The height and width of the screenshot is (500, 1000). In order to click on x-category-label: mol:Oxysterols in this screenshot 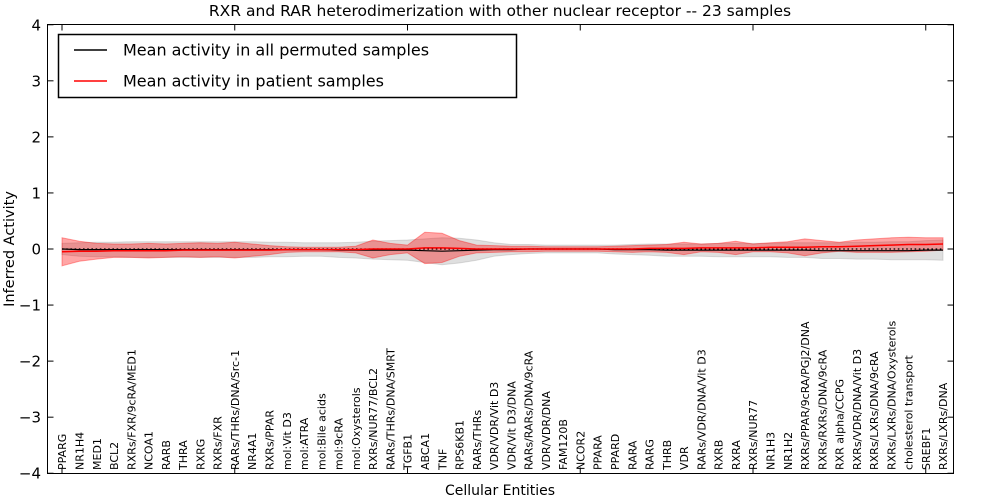, I will do `click(356, 428)`.